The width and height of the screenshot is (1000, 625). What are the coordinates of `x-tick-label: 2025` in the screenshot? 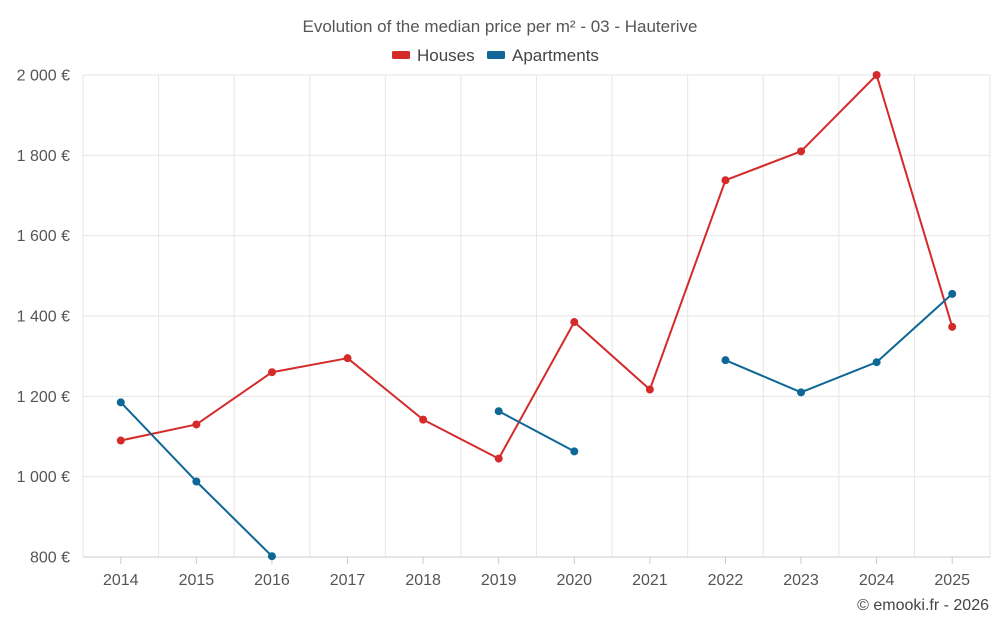 It's located at (952, 580).